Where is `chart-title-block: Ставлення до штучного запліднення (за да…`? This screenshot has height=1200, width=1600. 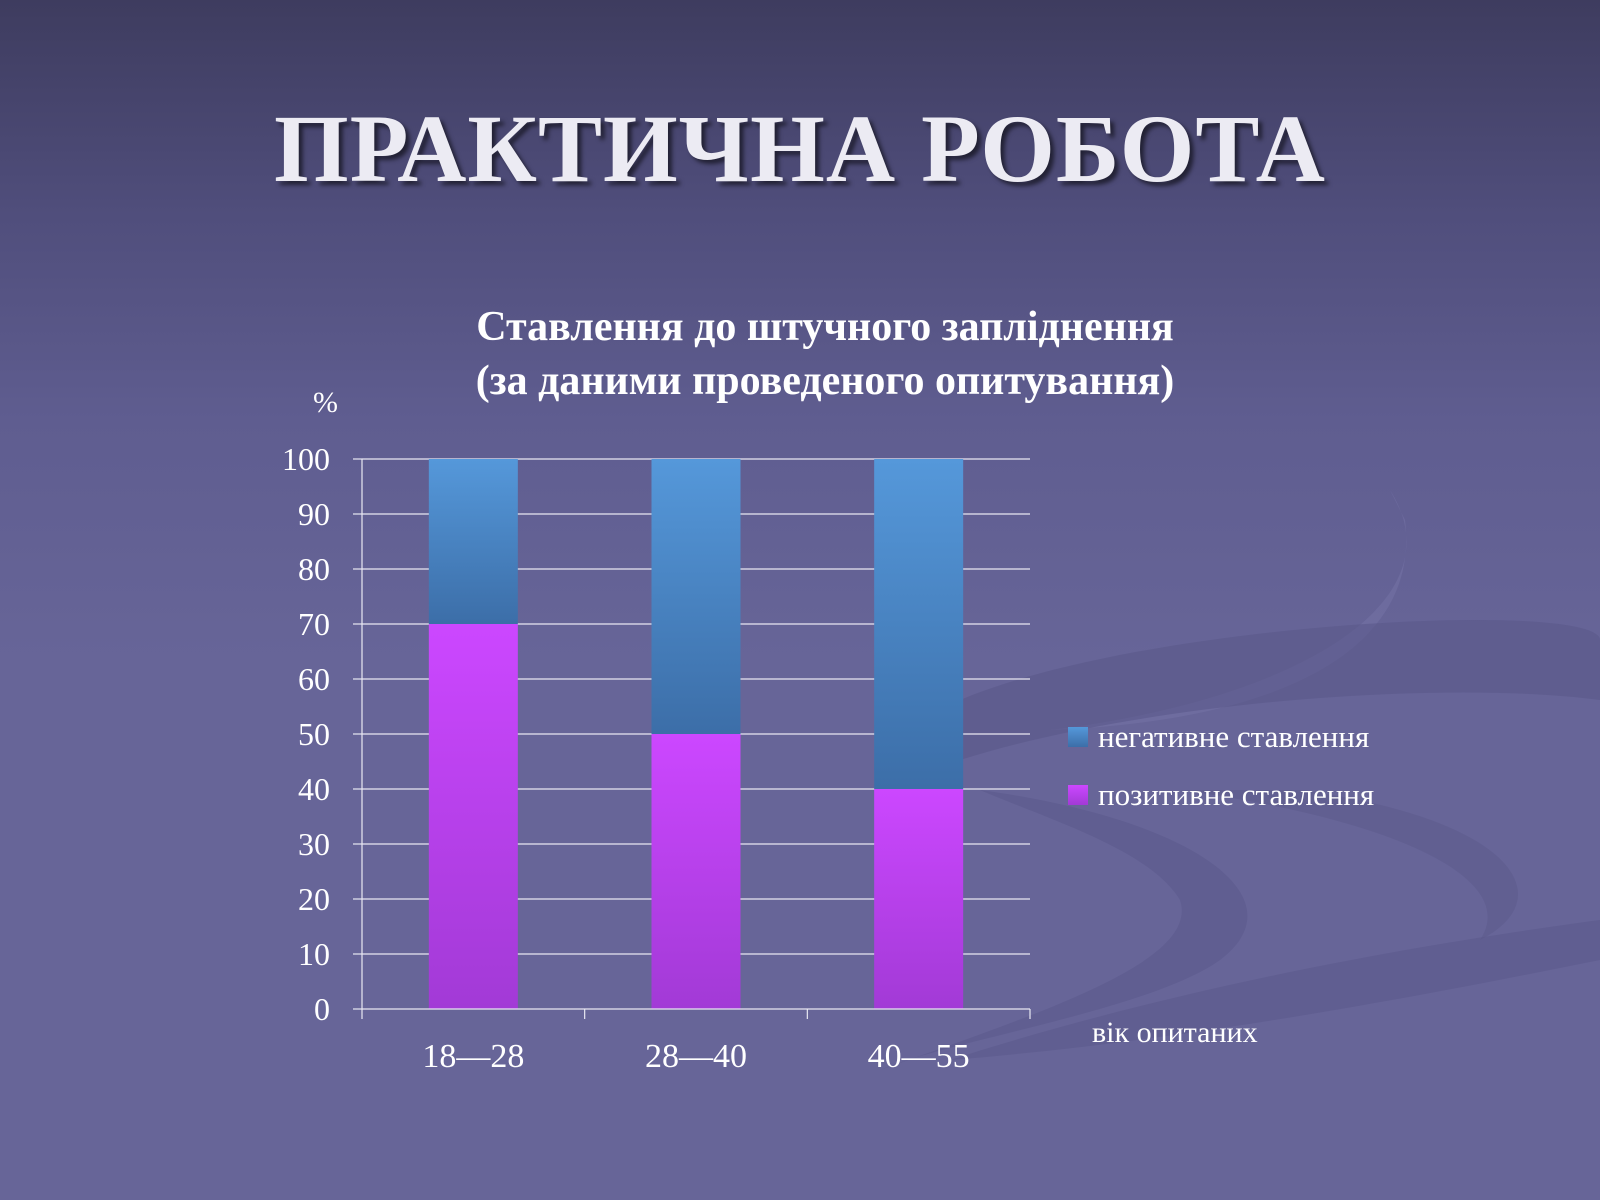
chart-title-block: Ставлення до штучного запліднення (за да… is located at coordinates (825, 354).